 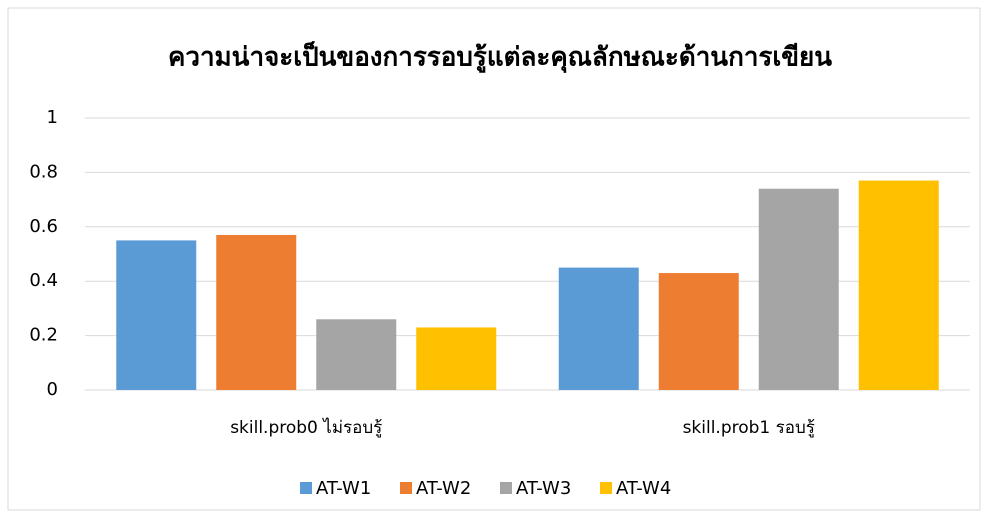 I want to click on legend-label: AT-W3, so click(x=543, y=488).